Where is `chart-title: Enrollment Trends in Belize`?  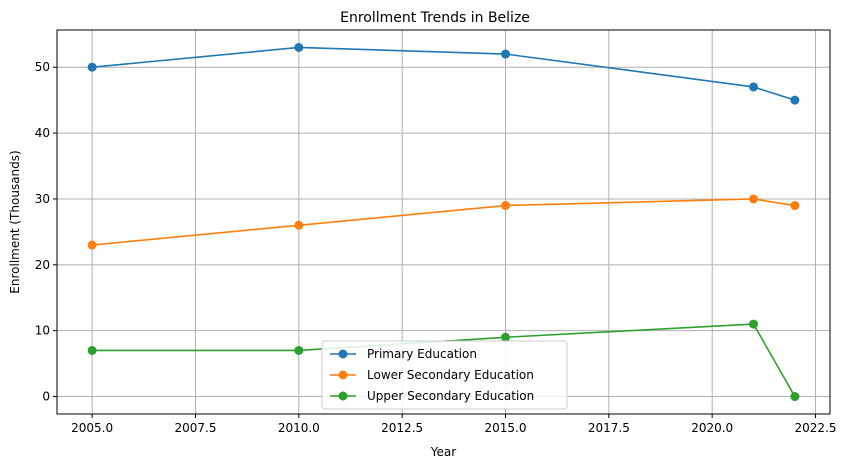
chart-title: Enrollment Trends in Belize is located at coordinates (435, 18).